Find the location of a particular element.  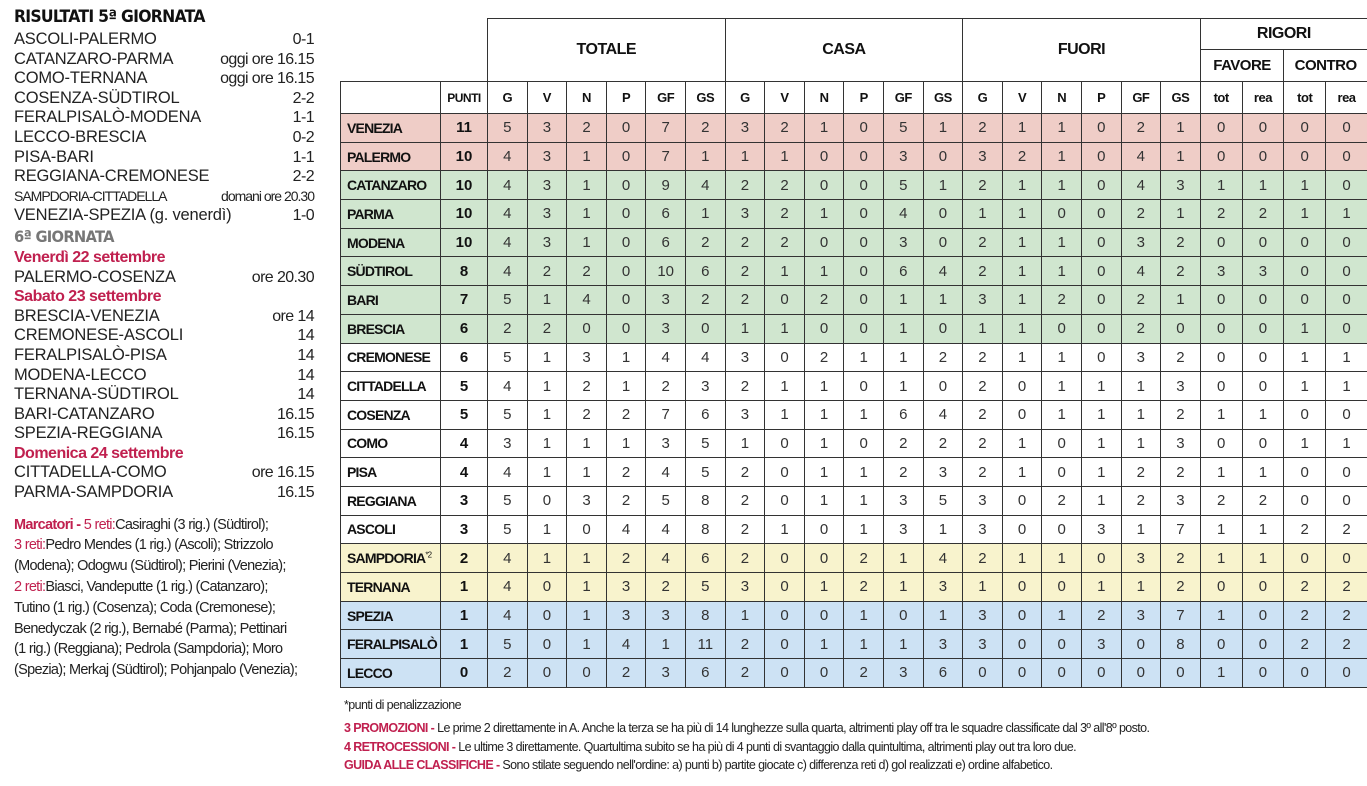

match-name: VENEZIA-SPEZIA (g. venerdì) is located at coordinates (123, 215).